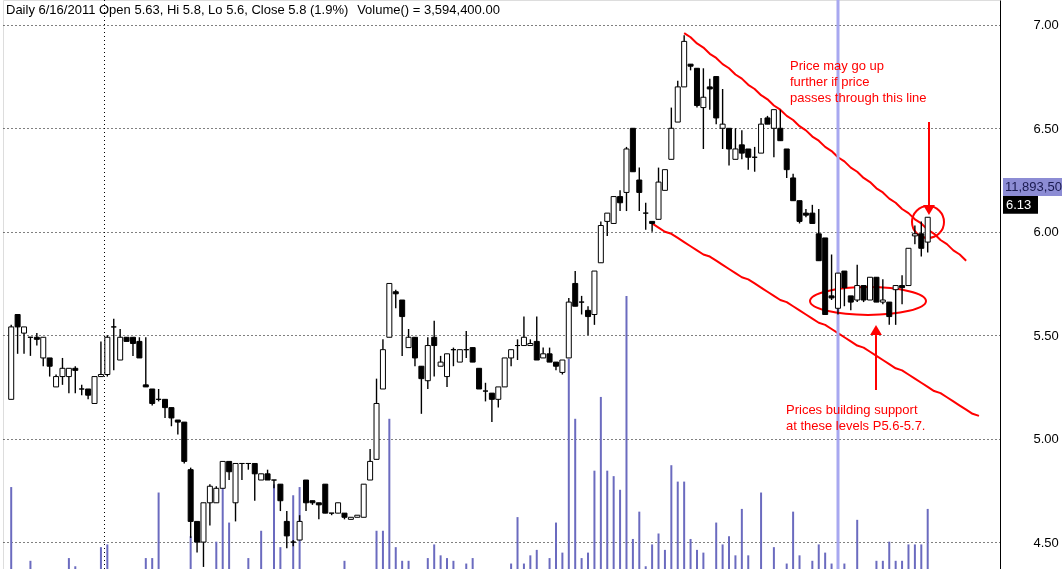  Describe the element at coordinates (1046, 335) in the screenshot. I see `y-tick-label: 5.50` at that location.